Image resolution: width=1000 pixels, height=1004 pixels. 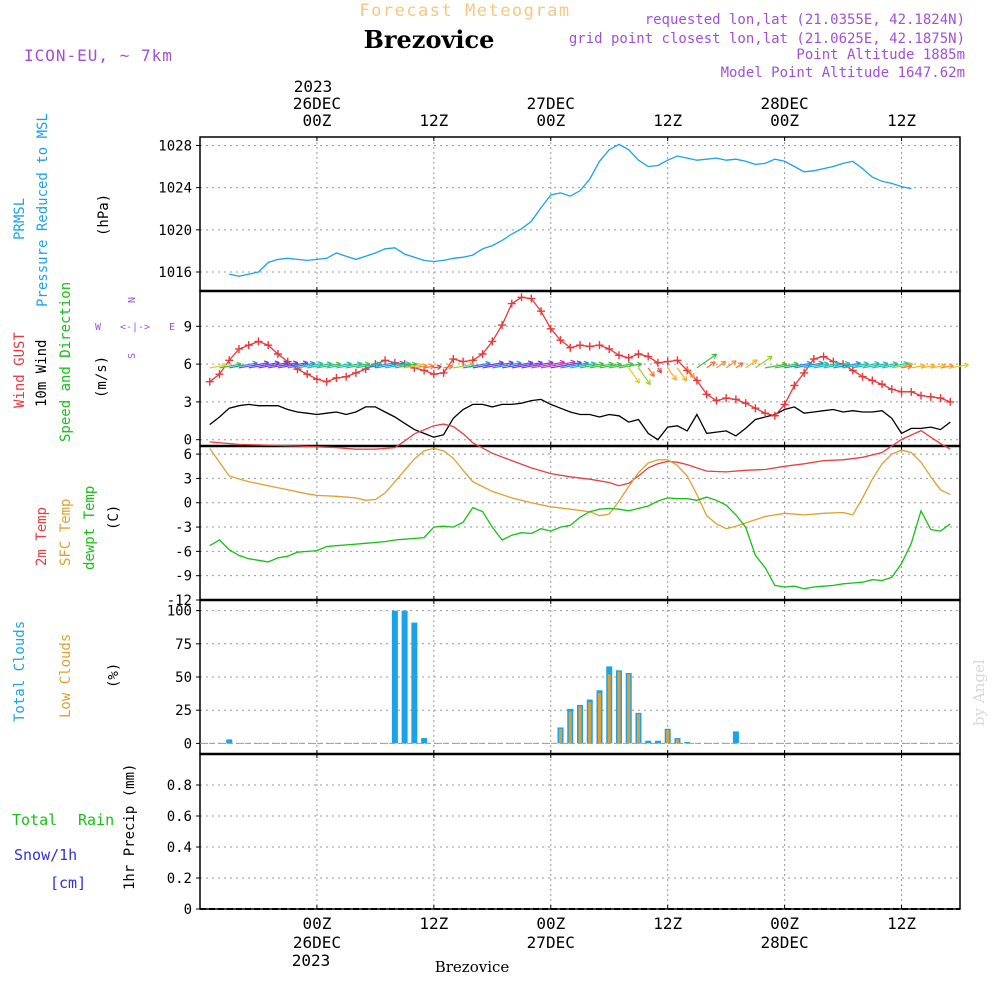 What do you see at coordinates (175, 189) in the screenshot?
I see `pressure-ytick-label: 1024` at bounding box center [175, 189].